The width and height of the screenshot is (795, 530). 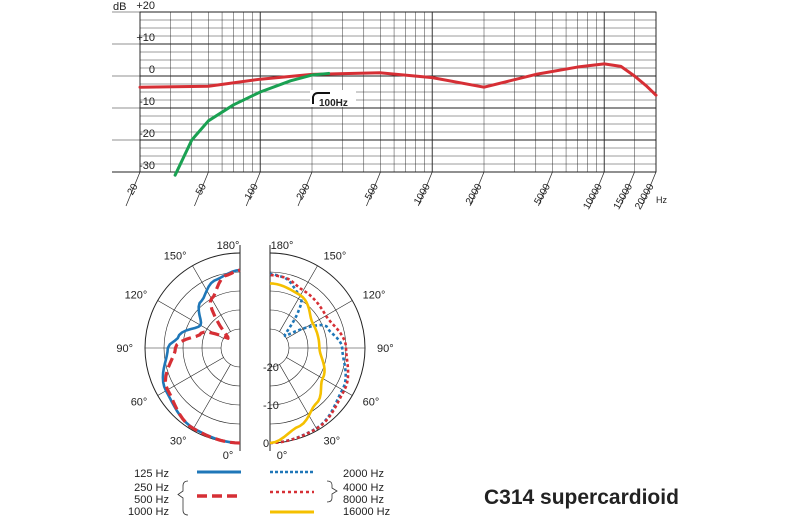 What do you see at coordinates (332, 491) in the screenshot?
I see `legend-brace-right` at bounding box center [332, 491].